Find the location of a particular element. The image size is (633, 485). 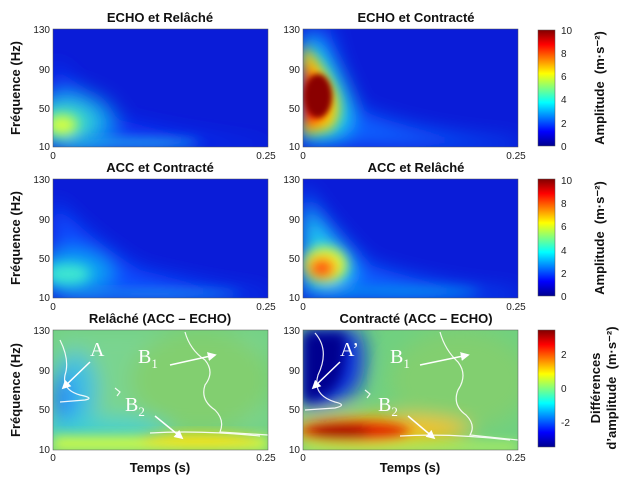

colorbar-amplitude-middle: 10 8 6 4 2 0 Amplitude (m·s⁻²) is located at coordinates (572, 239).